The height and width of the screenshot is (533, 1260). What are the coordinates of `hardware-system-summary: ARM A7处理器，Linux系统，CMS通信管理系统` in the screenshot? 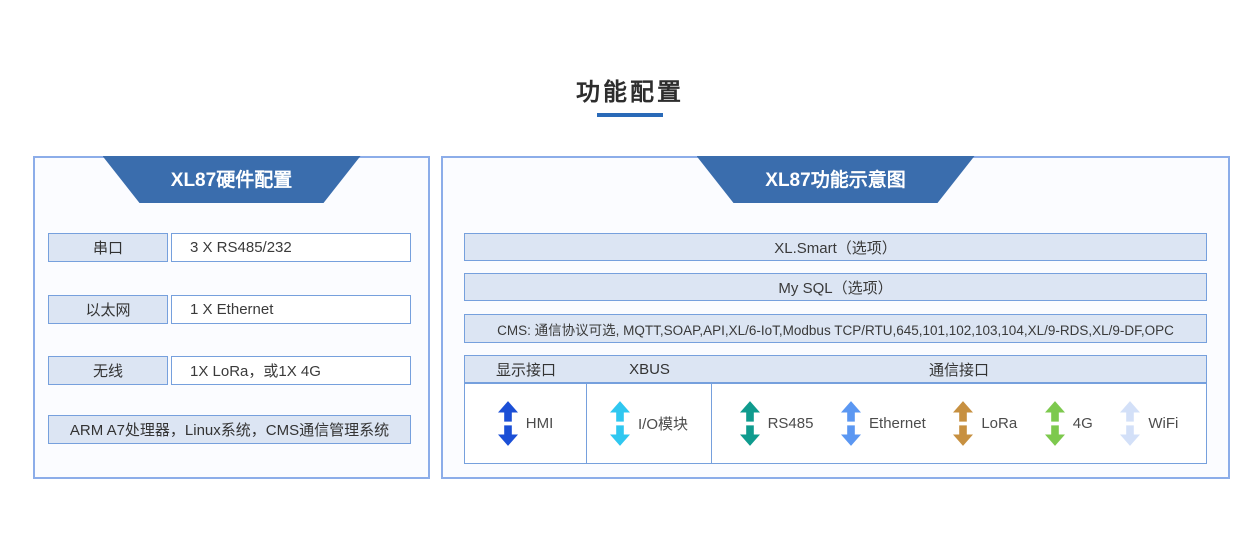 It's located at (229, 429).